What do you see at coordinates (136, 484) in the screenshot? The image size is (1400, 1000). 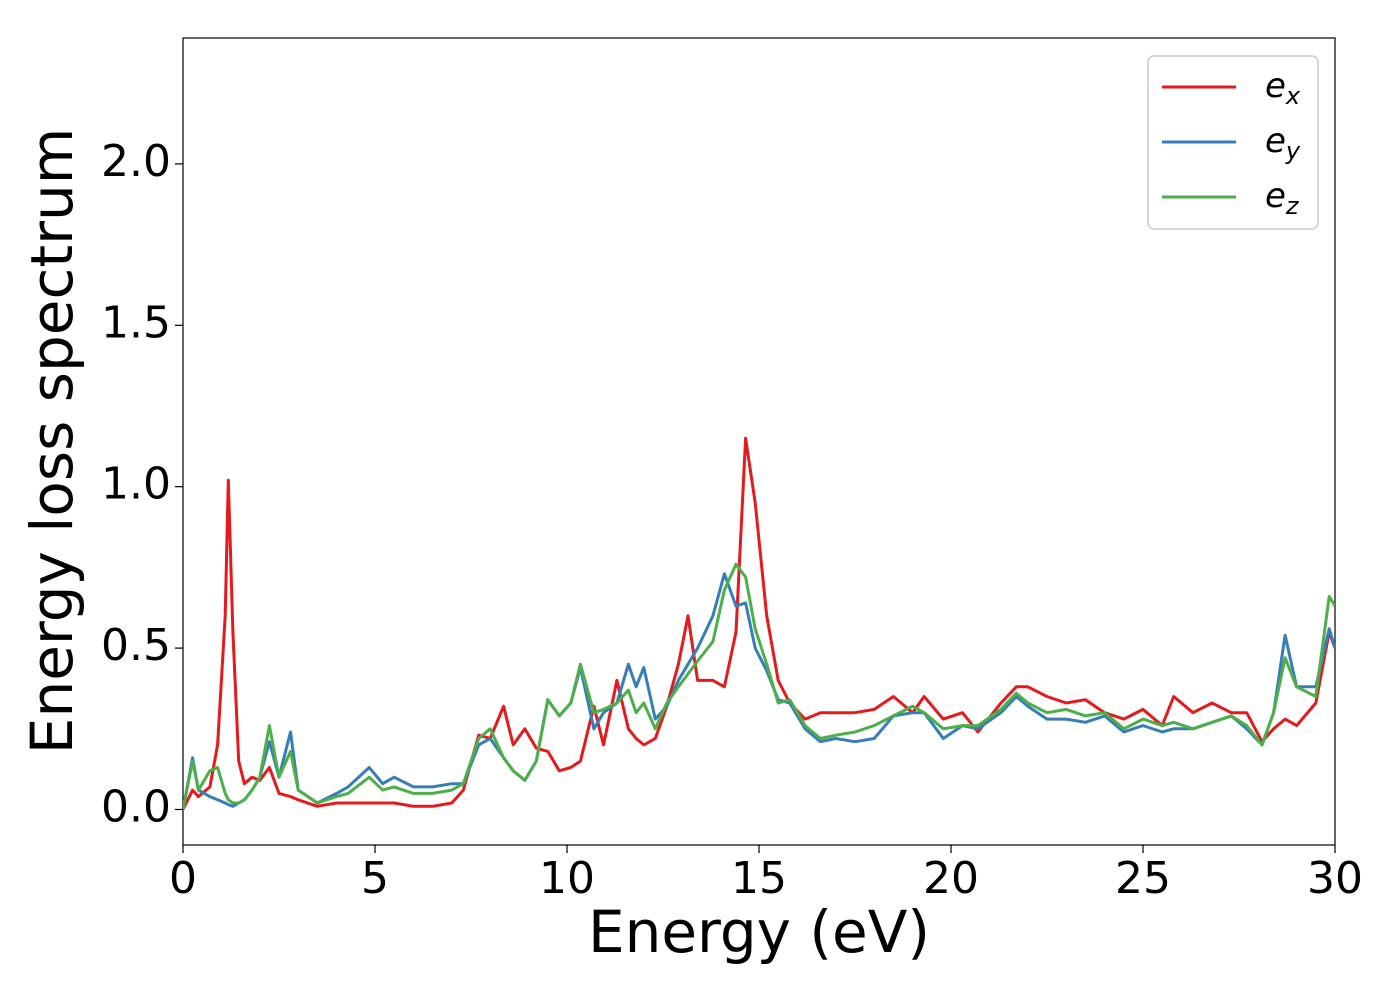 I see `y-tick-label: 1.0` at bounding box center [136, 484].